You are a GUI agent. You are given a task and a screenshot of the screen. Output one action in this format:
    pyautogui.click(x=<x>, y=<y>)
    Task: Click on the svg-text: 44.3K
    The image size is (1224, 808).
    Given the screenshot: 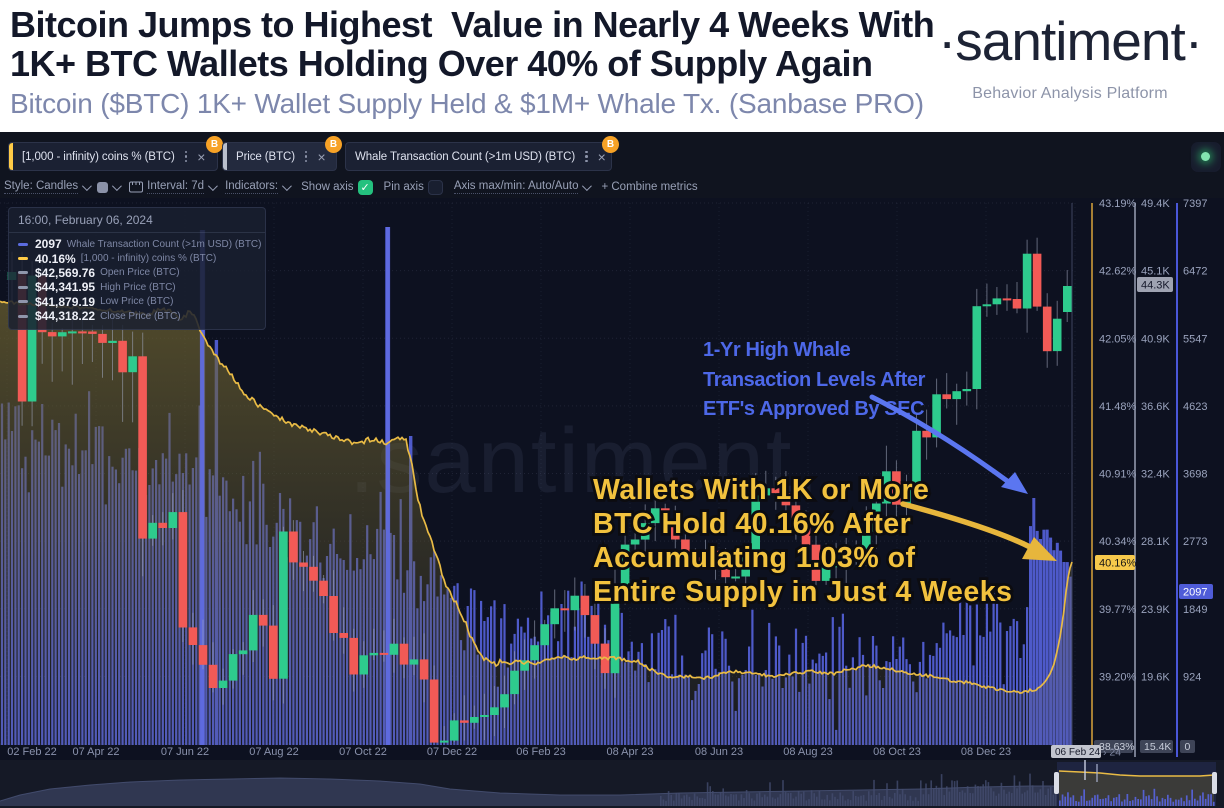 What is the action you would take?
    pyautogui.click(x=1155, y=286)
    